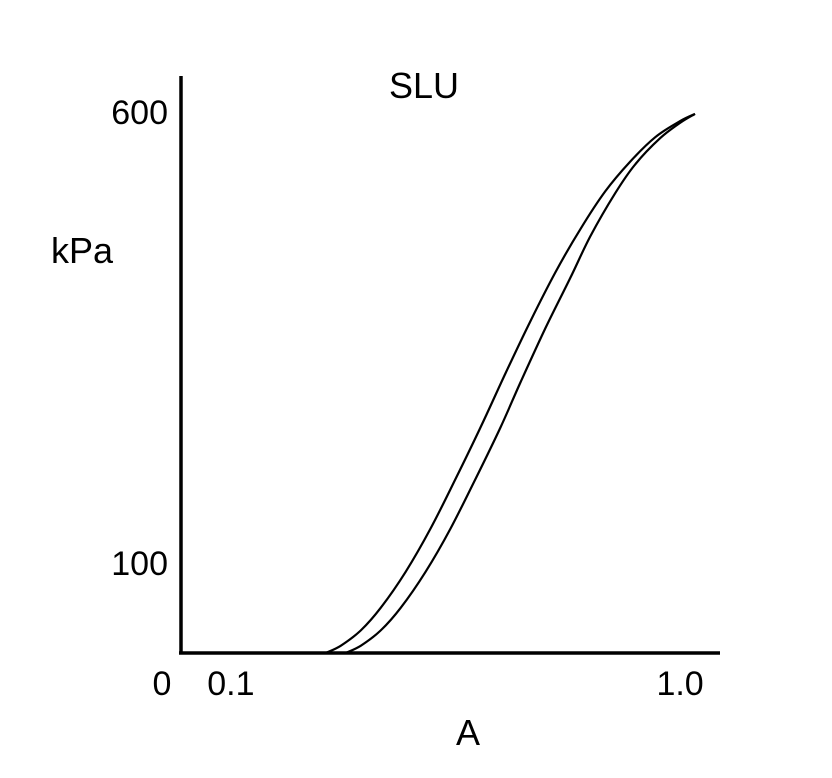  What do you see at coordinates (230, 684) in the screenshot?
I see `x-tick-label: 0.1` at bounding box center [230, 684].